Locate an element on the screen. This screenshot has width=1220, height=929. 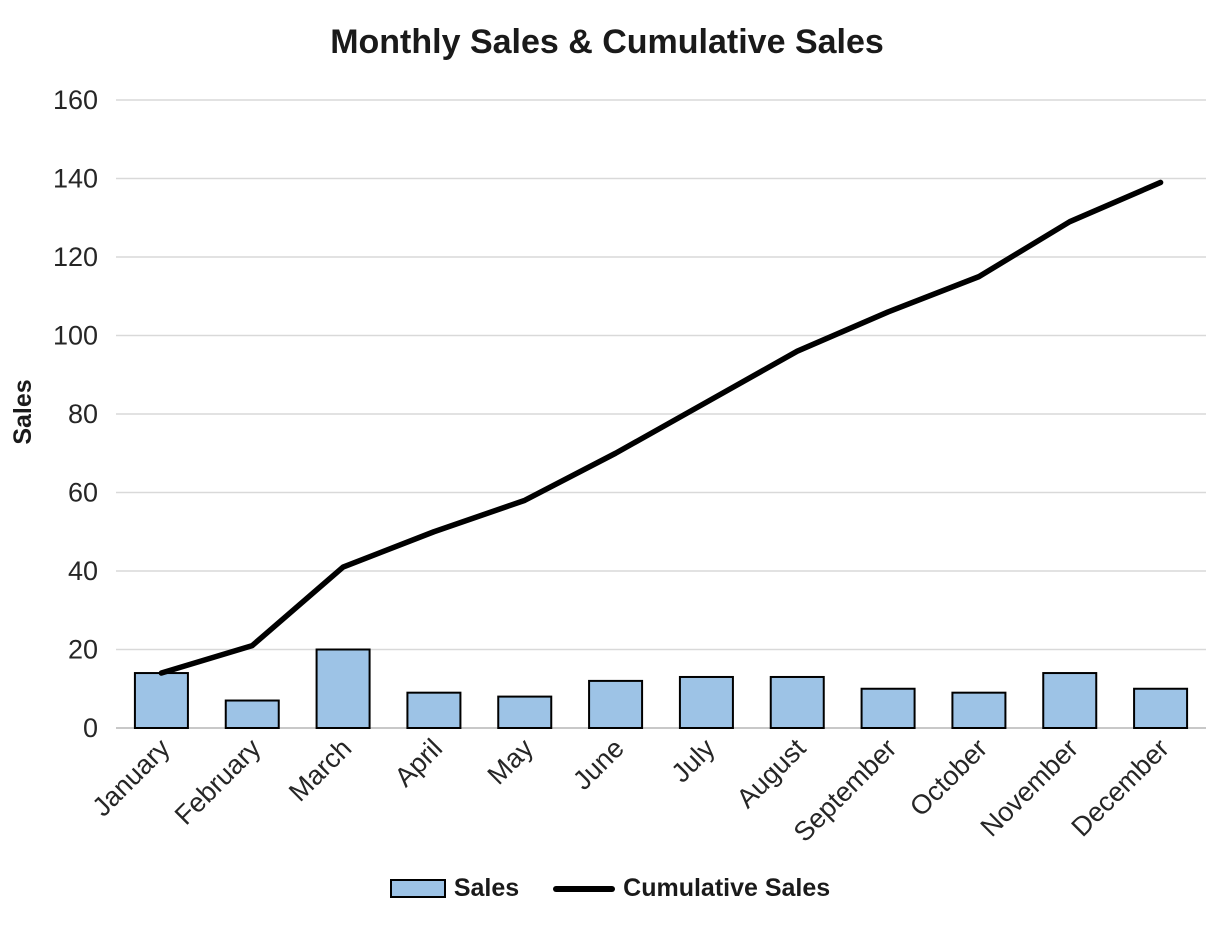
x-tick-label-october: October is located at coordinates (948, 777).